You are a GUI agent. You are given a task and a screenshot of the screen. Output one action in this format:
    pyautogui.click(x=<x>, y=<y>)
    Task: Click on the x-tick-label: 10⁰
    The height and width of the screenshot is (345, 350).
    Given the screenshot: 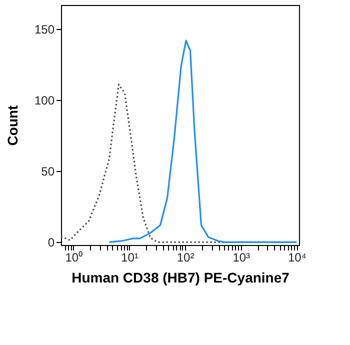 What is the action you would take?
    pyautogui.click(x=74, y=257)
    